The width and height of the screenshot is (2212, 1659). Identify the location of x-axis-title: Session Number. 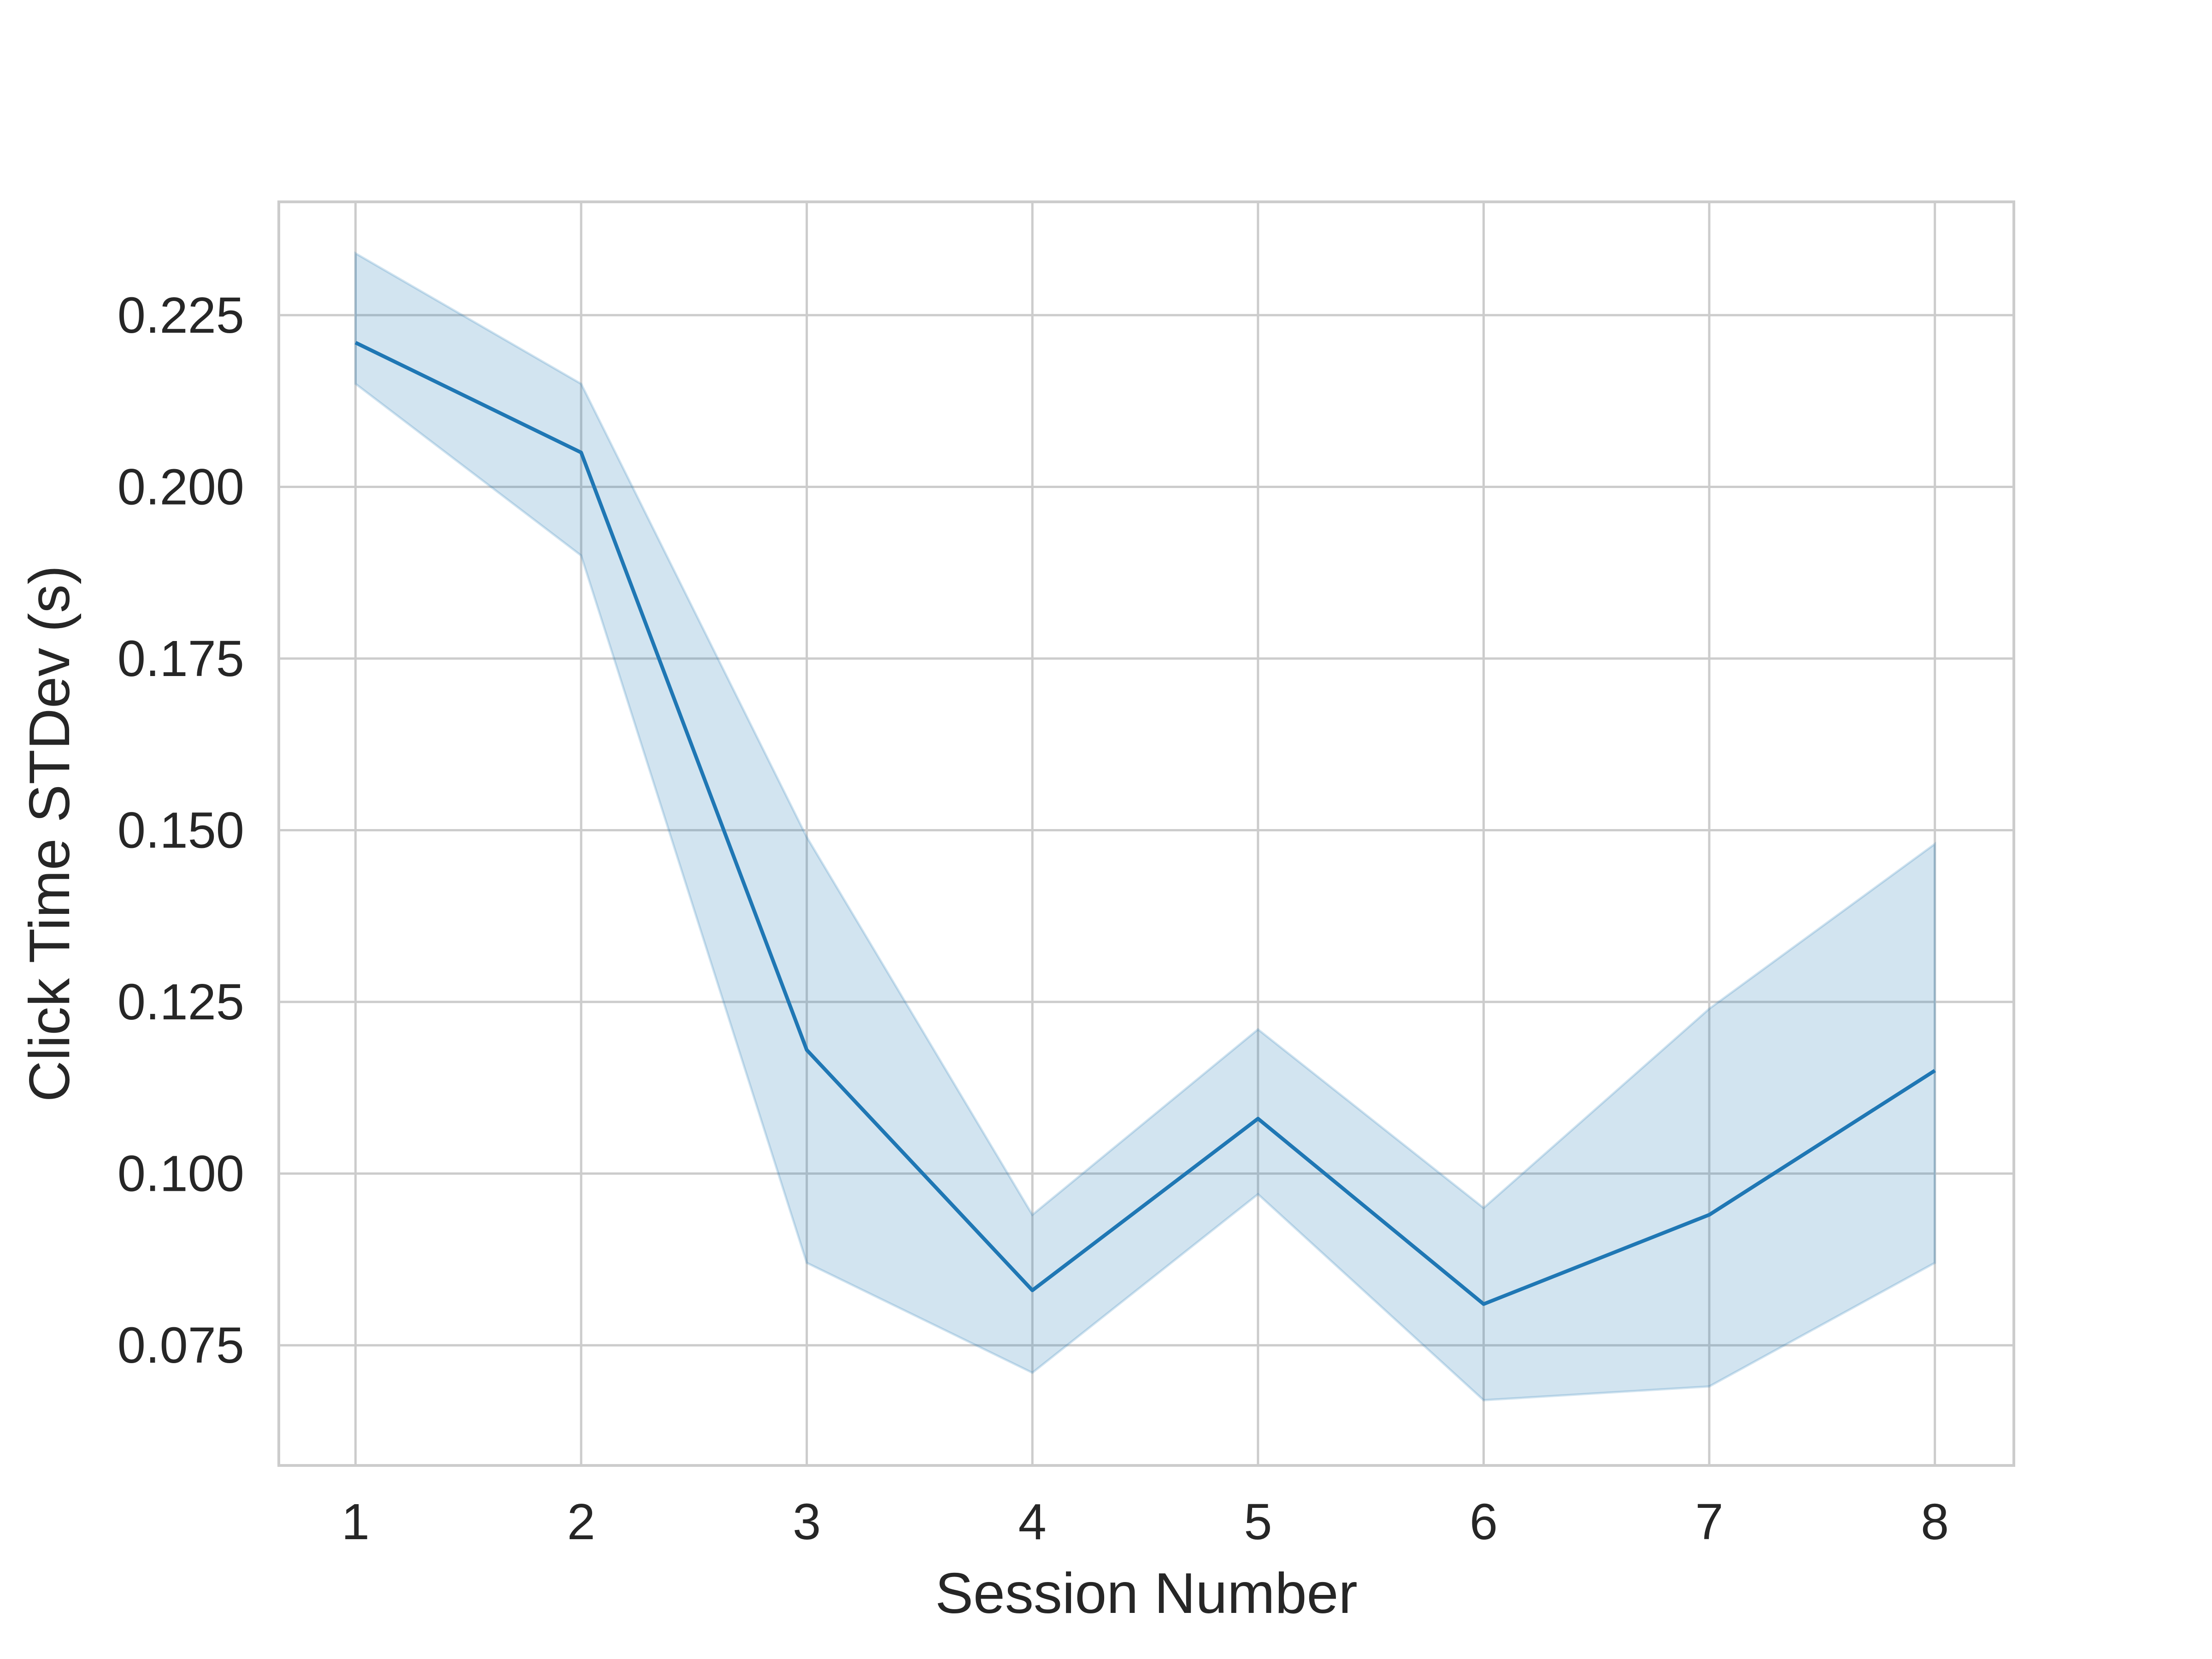
(1146, 1593).